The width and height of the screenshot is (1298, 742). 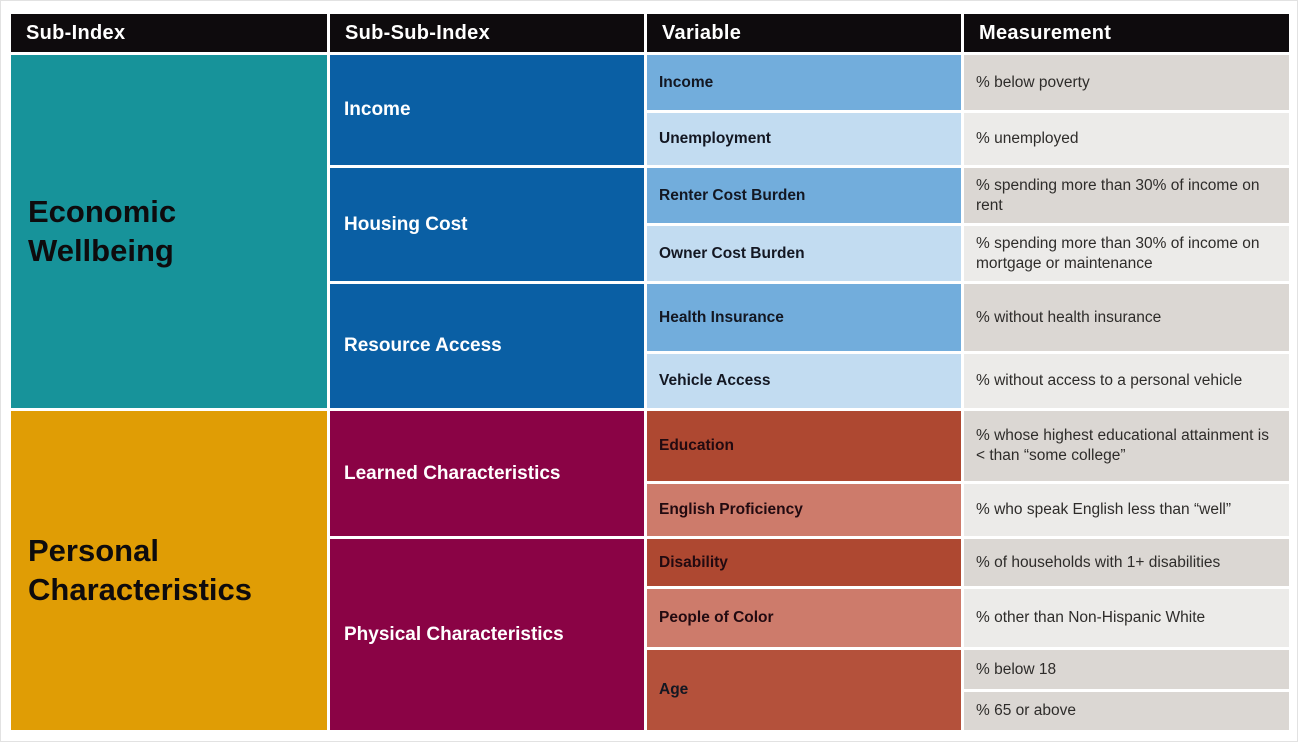 I want to click on cell-measurement-65-or-above: % 65 or above, so click(x=1126, y=711).